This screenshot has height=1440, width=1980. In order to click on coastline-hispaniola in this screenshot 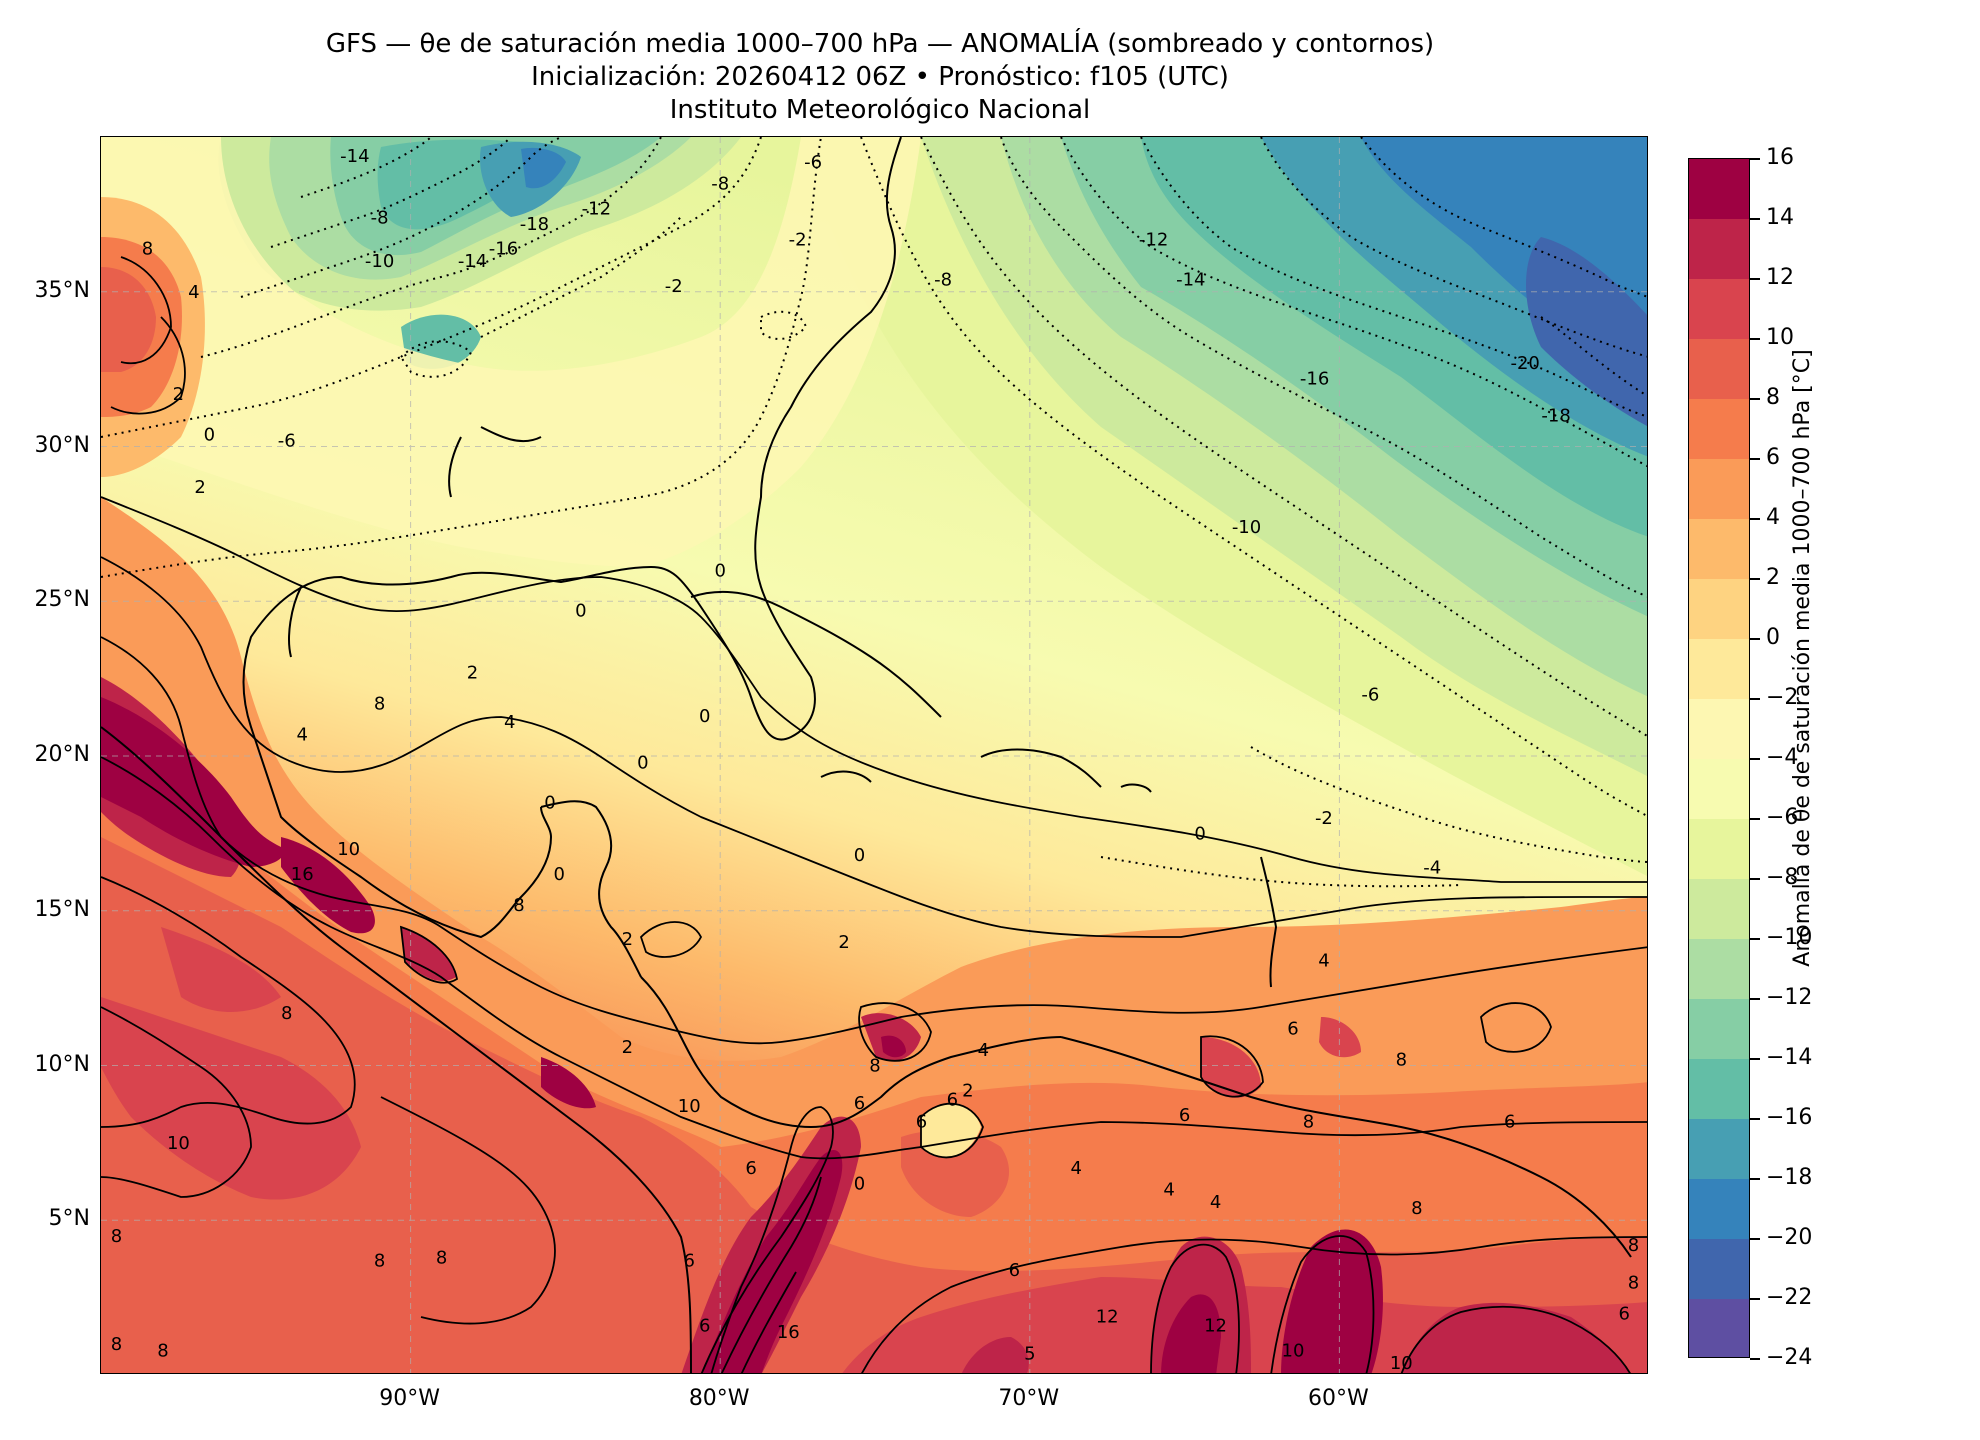, I will do `click(1041, 768)`.